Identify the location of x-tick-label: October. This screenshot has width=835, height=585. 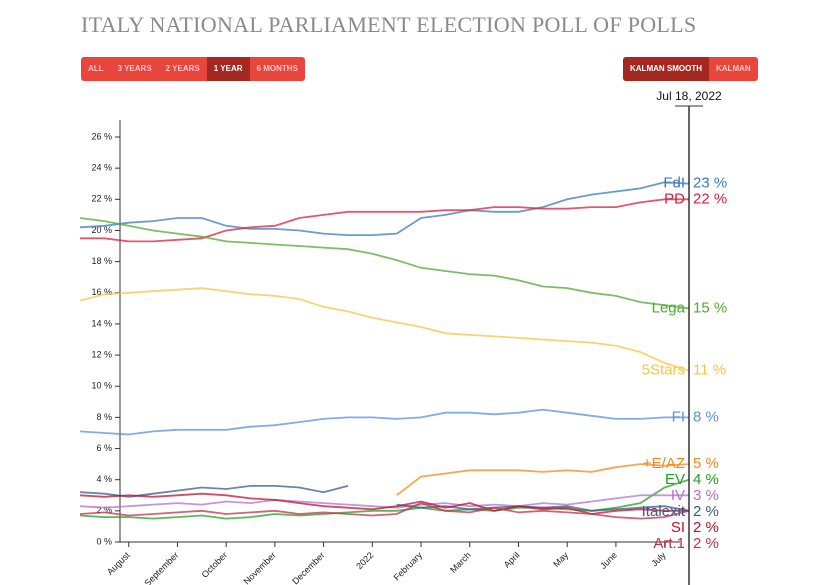
(215, 565).